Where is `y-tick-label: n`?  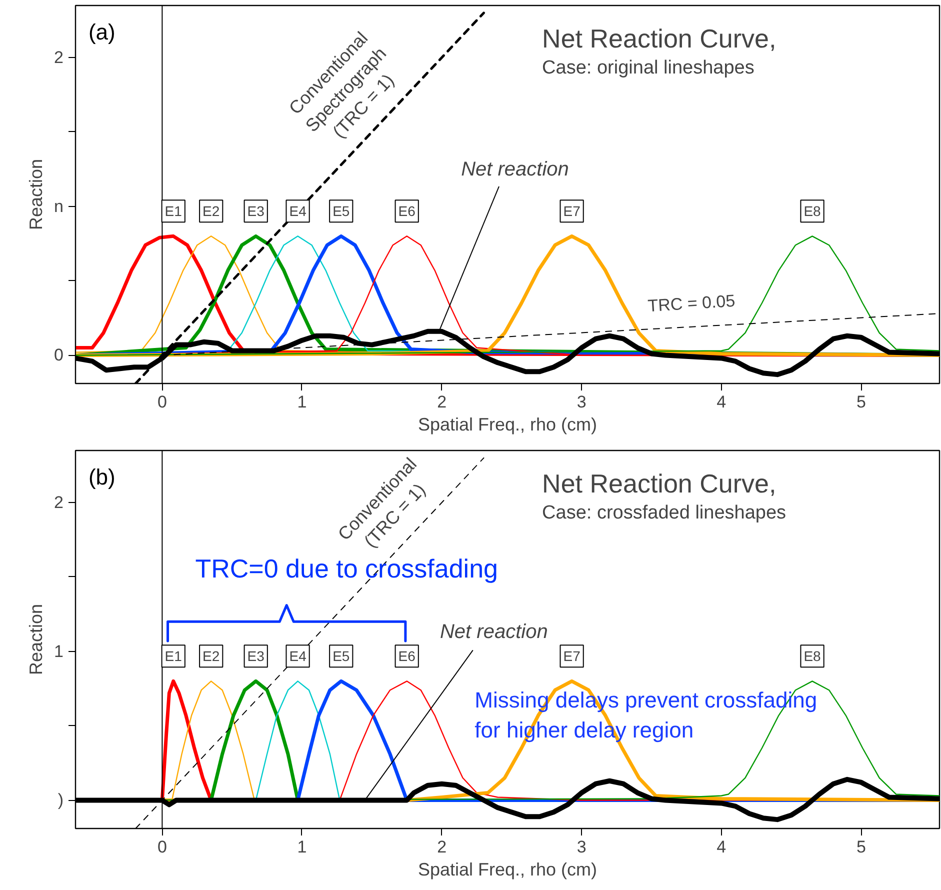 y-tick-label: n is located at coordinates (59, 206).